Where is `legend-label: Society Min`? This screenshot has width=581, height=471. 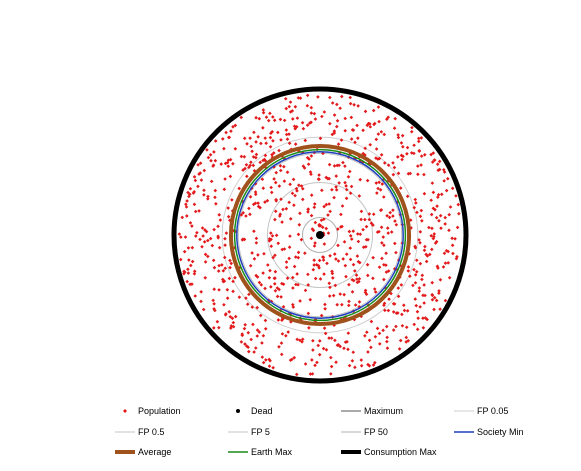
legend-label: Society Min is located at coordinates (500, 432).